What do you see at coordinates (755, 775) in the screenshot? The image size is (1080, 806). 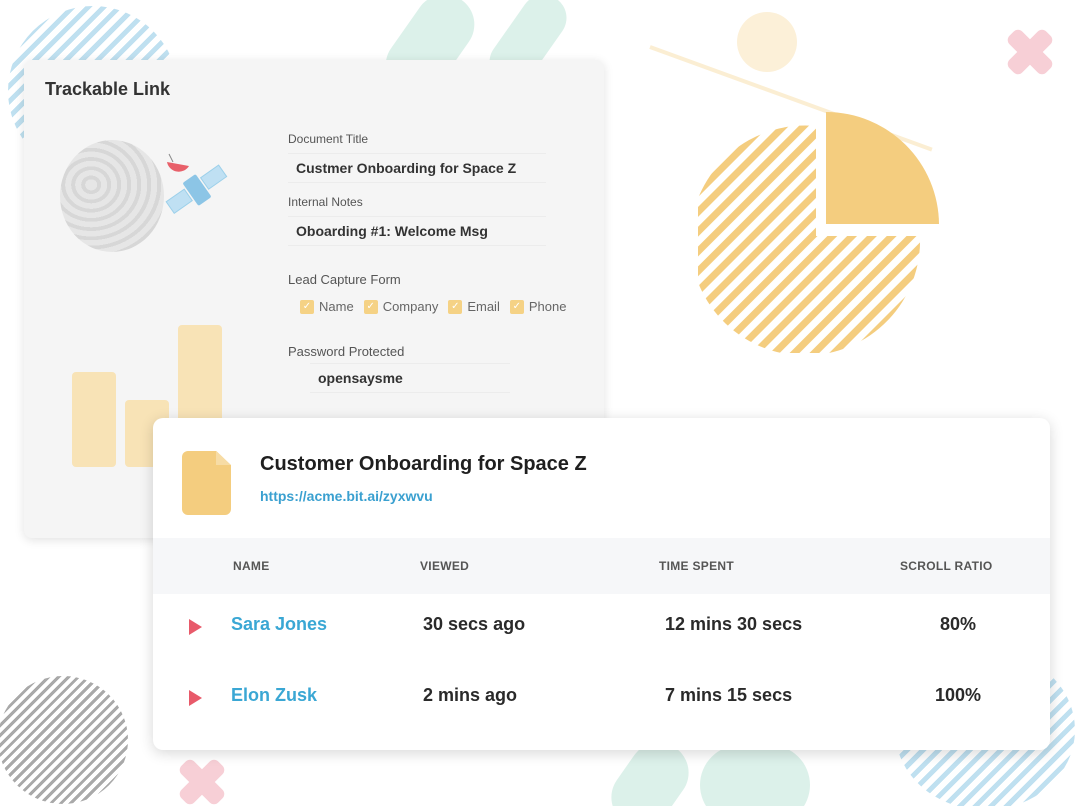 I see `decorative-mint-stroke` at bounding box center [755, 775].